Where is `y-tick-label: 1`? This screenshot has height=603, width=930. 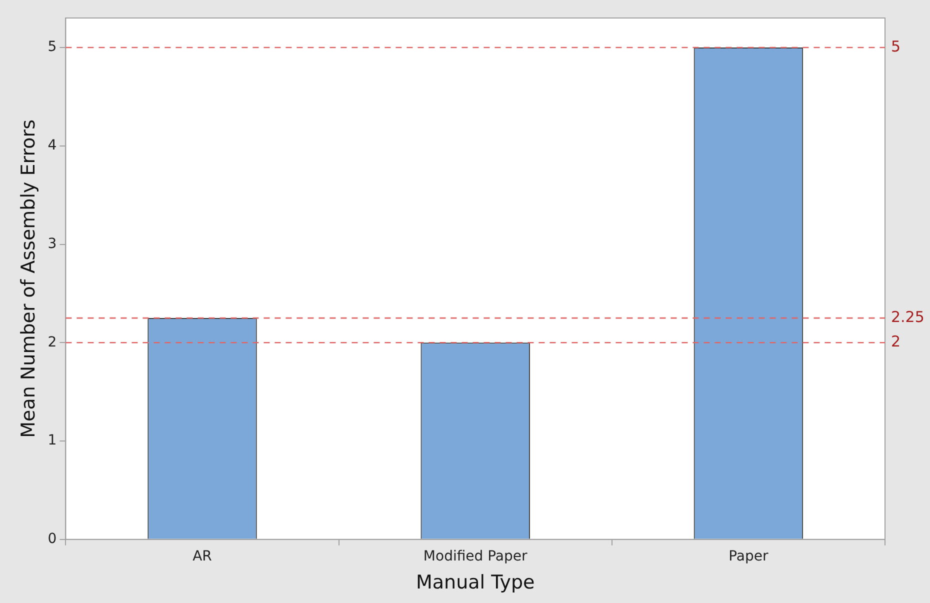
y-tick-label: 1 is located at coordinates (52, 440).